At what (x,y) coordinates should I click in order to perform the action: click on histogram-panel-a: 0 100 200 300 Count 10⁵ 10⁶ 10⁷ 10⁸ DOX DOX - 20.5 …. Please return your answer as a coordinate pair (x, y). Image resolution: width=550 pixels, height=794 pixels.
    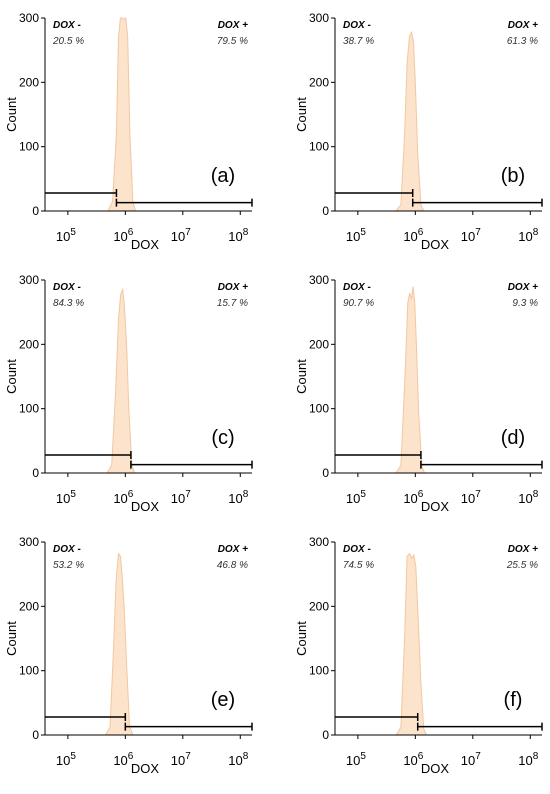
    Looking at the image, I should click on (128, 131).